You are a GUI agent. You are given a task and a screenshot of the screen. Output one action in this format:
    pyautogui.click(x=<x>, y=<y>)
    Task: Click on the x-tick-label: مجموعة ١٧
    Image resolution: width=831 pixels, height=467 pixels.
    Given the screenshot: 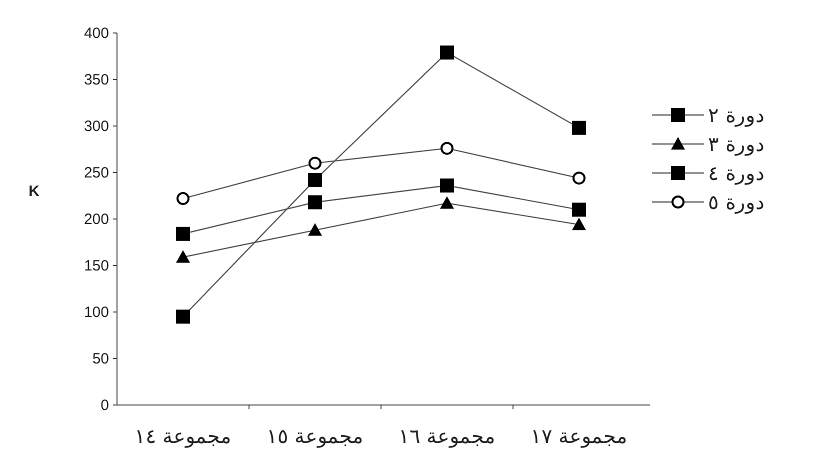 What is the action you would take?
    pyautogui.click(x=579, y=436)
    